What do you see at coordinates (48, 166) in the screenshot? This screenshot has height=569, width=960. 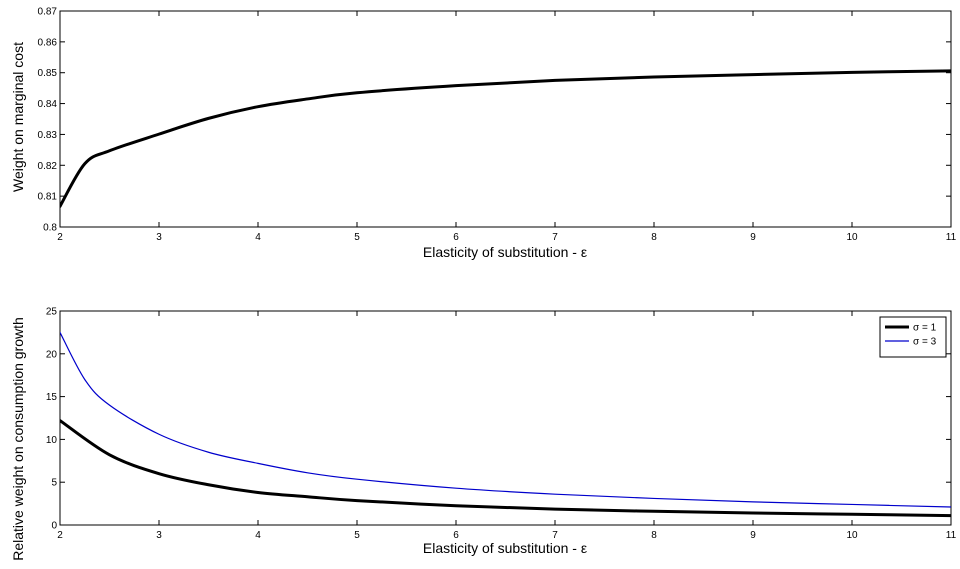 I see `y-tick-label: 0.82` at bounding box center [48, 166].